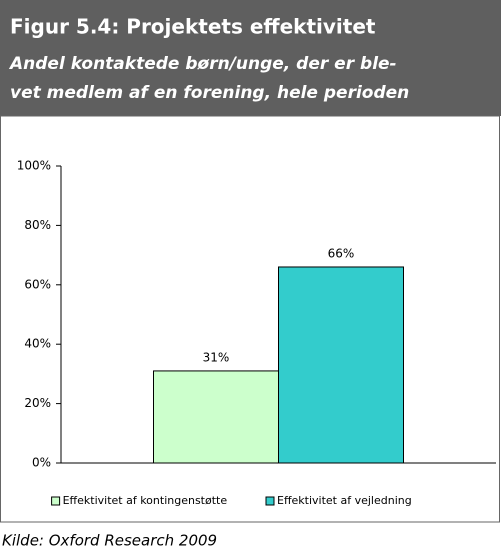 This screenshot has width=501, height=556. I want to click on chart-subtitle: vet medlem af en forening, hele perioden, so click(209, 93).